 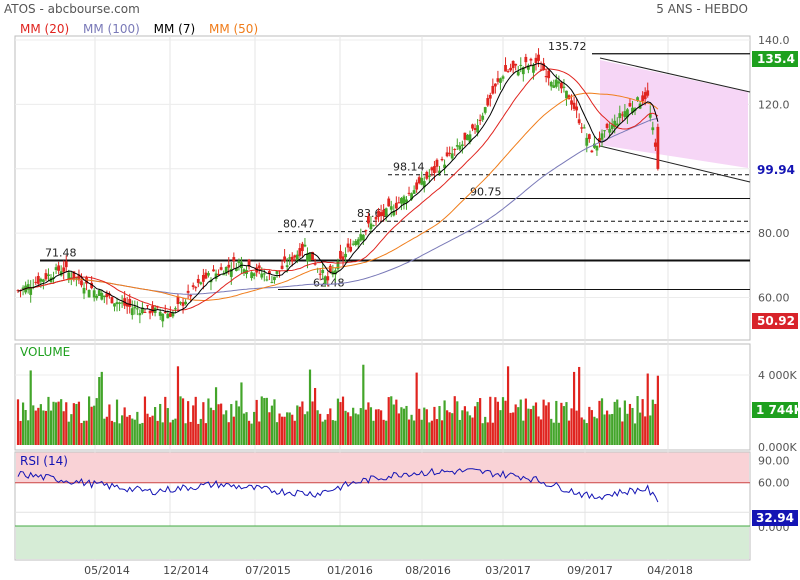 What do you see at coordinates (774, 233) in the screenshot?
I see `price-tick-label: 80.00` at bounding box center [774, 233].